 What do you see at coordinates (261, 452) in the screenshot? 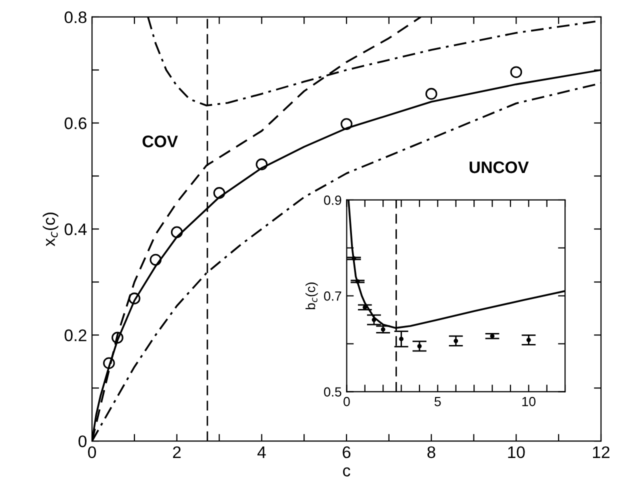
I see `x-tick-label: 4` at bounding box center [261, 452].